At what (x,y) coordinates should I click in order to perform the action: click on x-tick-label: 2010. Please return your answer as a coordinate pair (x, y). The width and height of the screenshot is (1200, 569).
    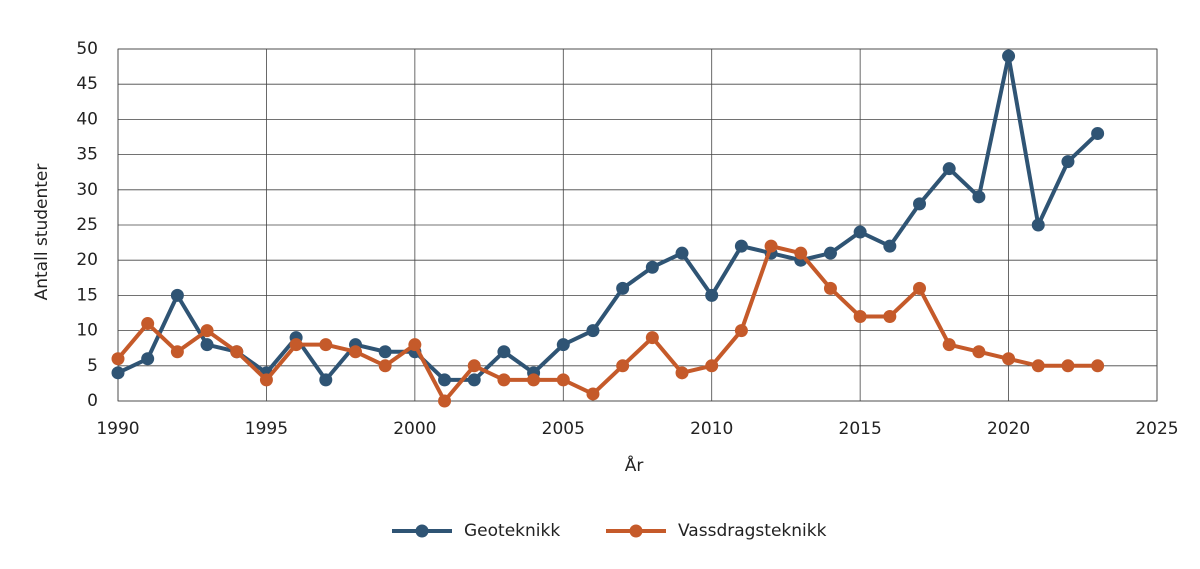
    Looking at the image, I should click on (711, 429).